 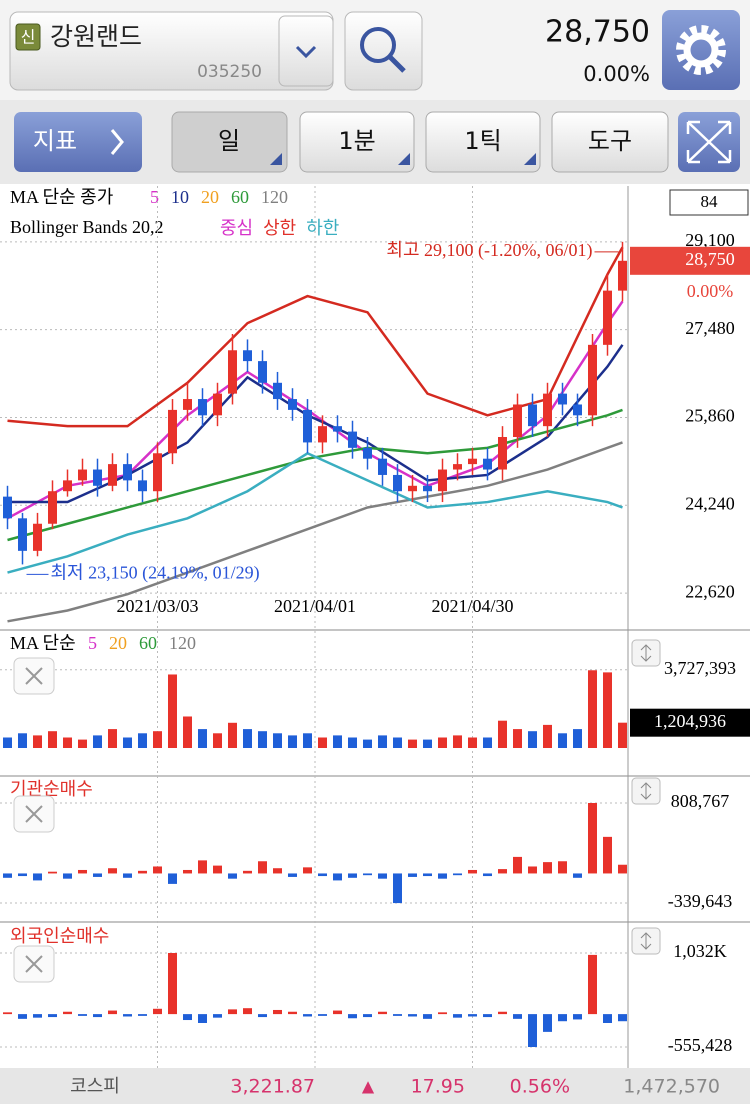 I want to click on indicator-line, so click(x=315, y=337).